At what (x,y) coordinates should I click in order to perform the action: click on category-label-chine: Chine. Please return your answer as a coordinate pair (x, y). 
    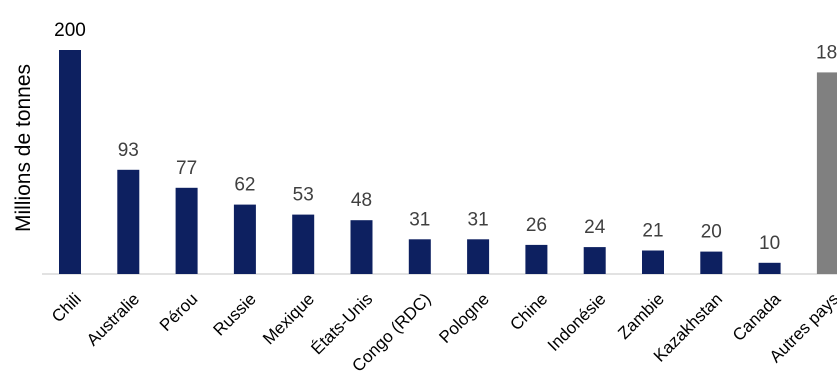
    Looking at the image, I should click on (528, 311).